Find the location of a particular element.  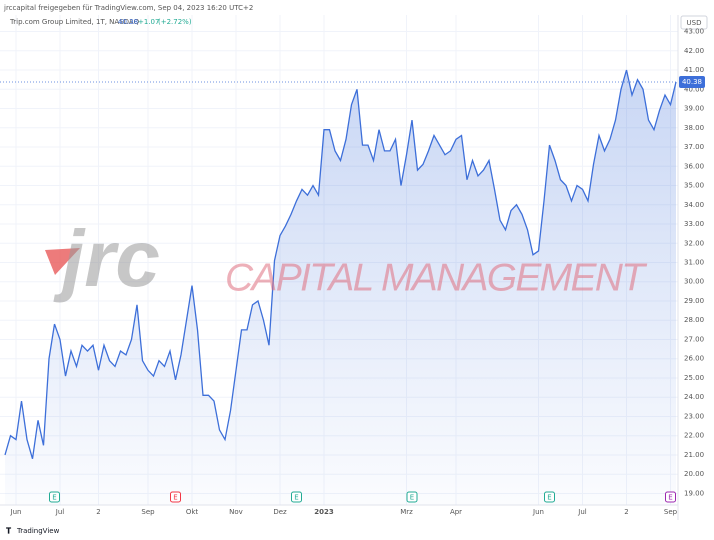

y-tick-label: 36.00 is located at coordinates (694, 166).